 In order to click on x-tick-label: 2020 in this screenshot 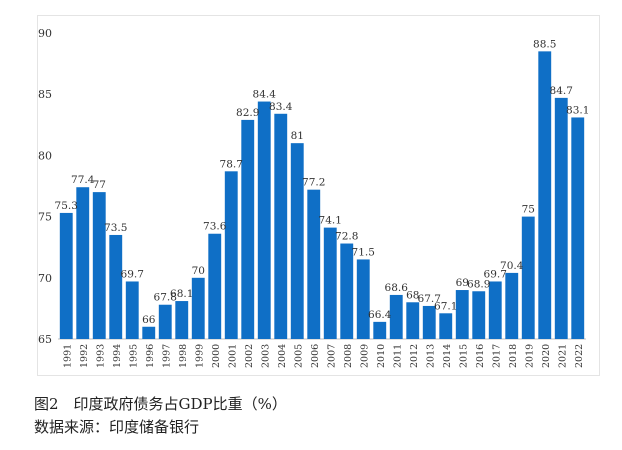, I will do `click(546, 356)`.